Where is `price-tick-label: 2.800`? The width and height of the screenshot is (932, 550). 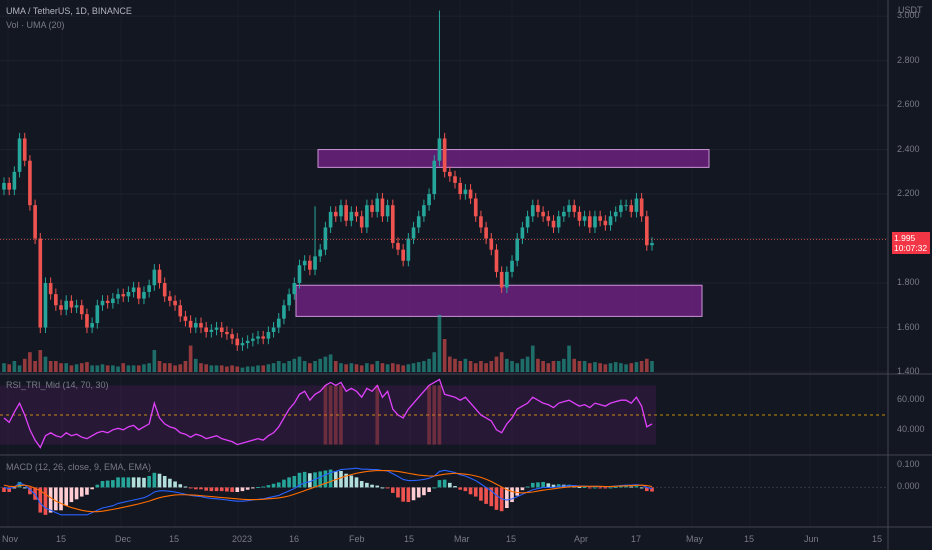
price-tick-label: 2.800 is located at coordinates (908, 59).